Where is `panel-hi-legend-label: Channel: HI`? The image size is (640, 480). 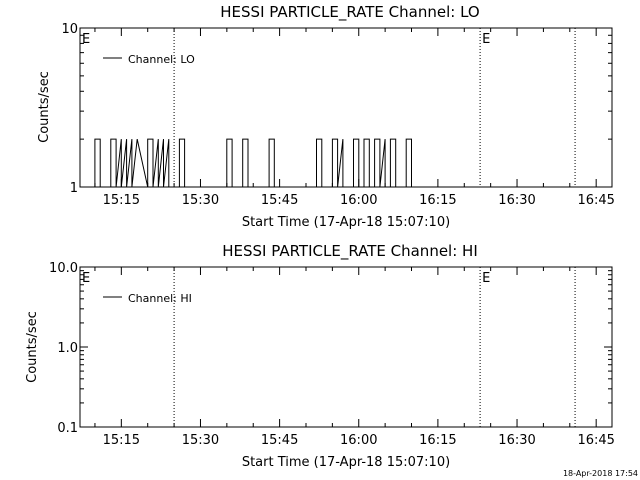
panel-hi-legend-label: Channel: HI is located at coordinates (160, 298).